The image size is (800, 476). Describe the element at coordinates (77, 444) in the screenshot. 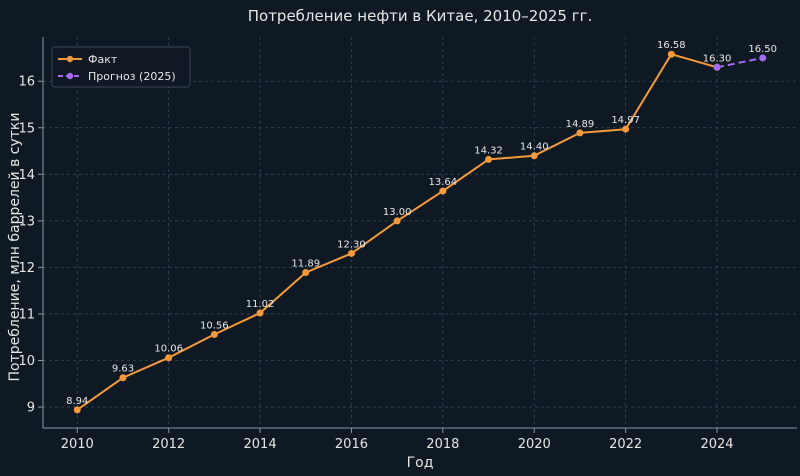

I see `x-tick-label: 2010` at that location.